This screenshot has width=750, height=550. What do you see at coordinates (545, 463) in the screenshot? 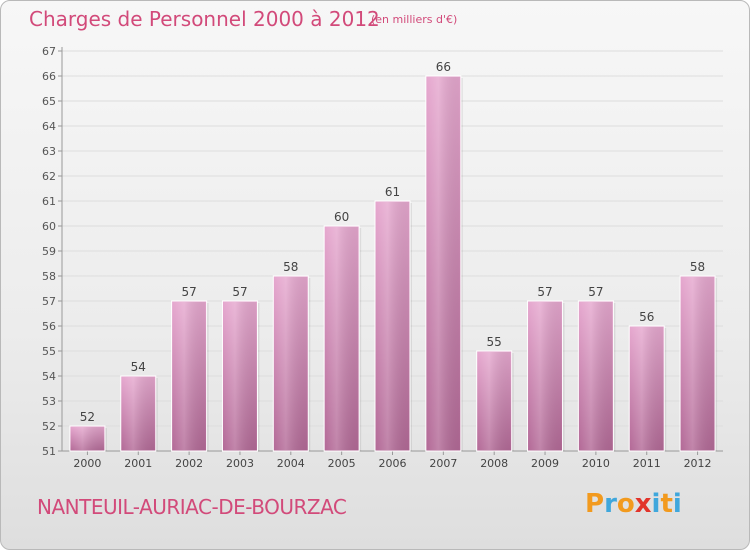
I see `x-tick-label: 2009` at bounding box center [545, 463].